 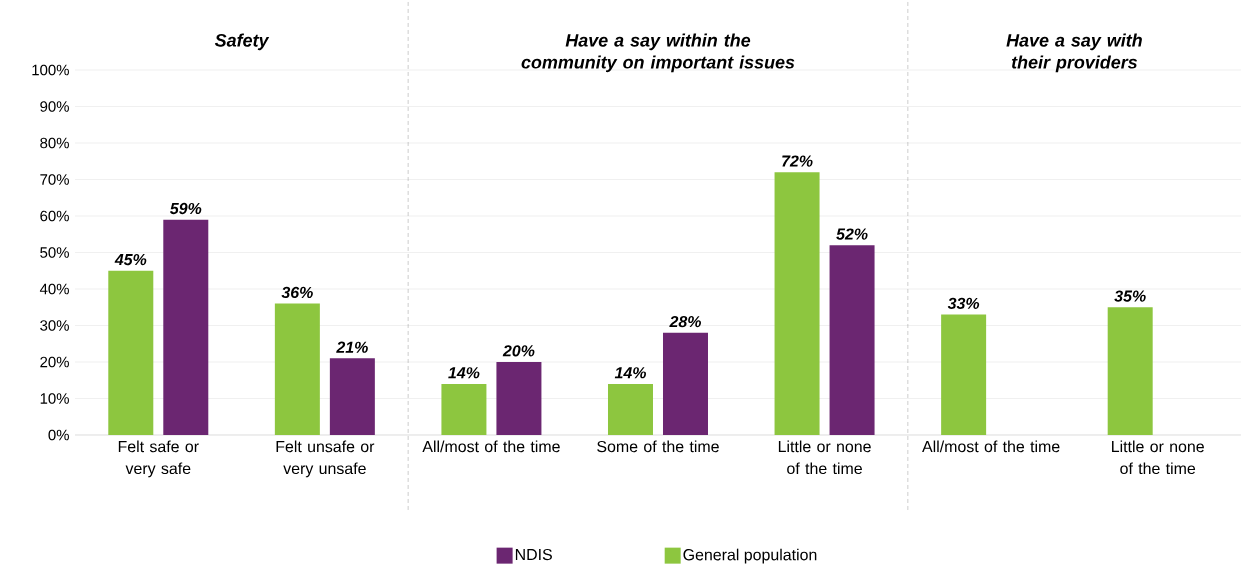 I want to click on data-label: 59%, so click(x=186, y=208).